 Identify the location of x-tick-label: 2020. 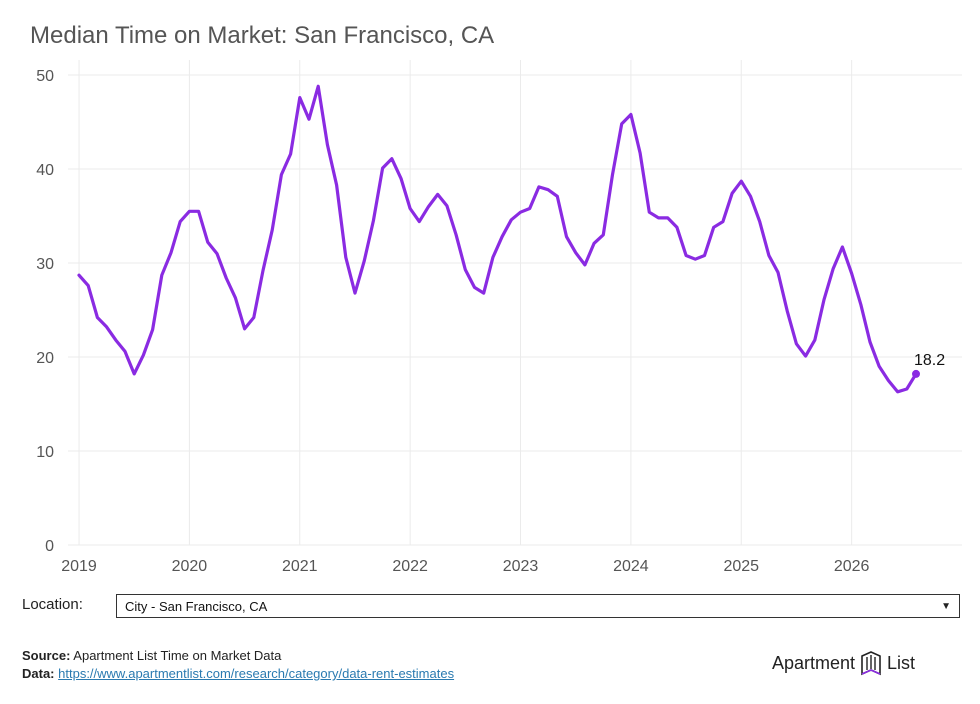
(190, 566).